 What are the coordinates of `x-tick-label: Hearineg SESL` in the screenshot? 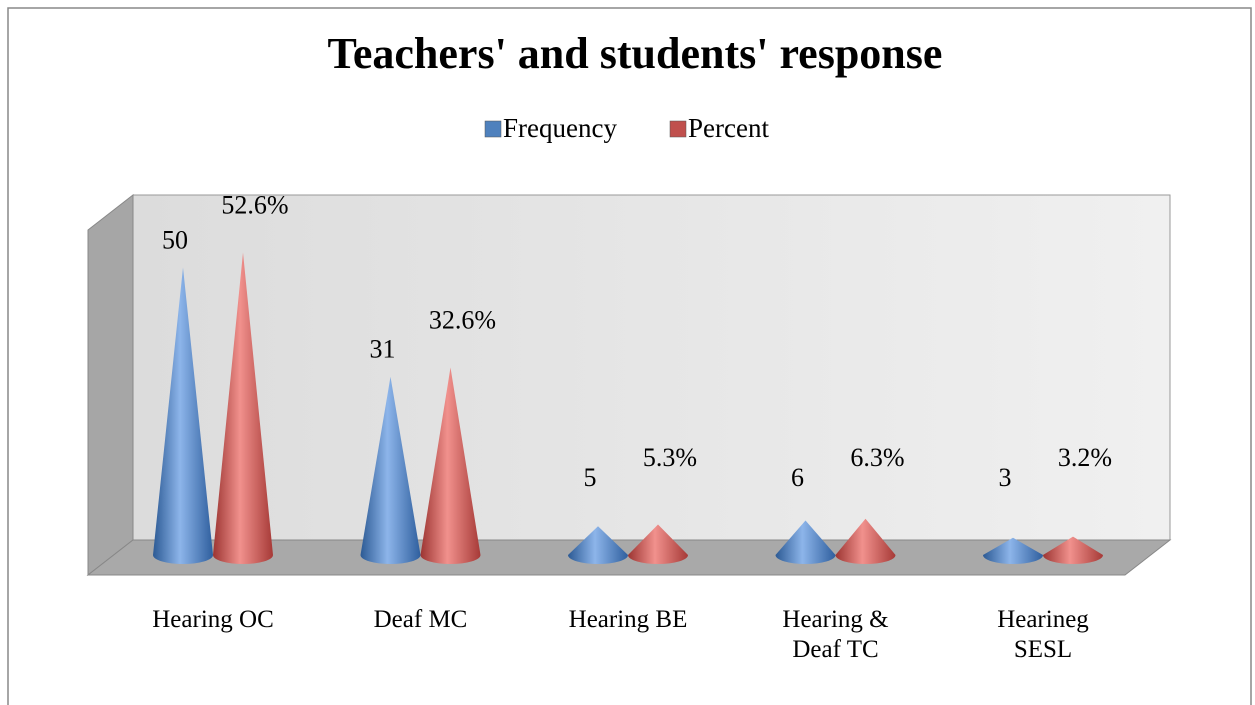 It's located at (1043, 634).